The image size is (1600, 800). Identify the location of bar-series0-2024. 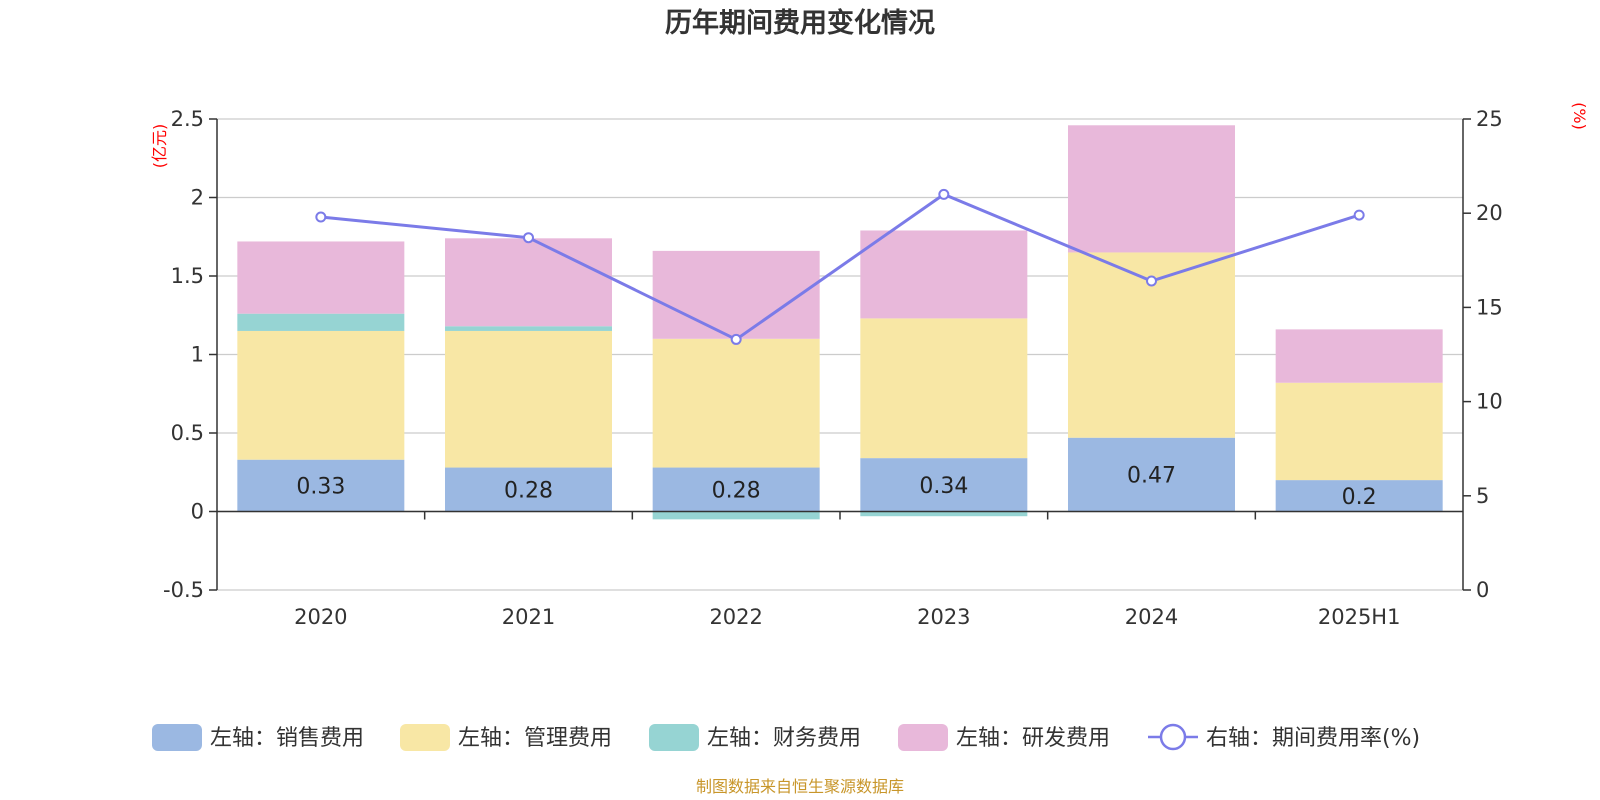
(1151, 474).